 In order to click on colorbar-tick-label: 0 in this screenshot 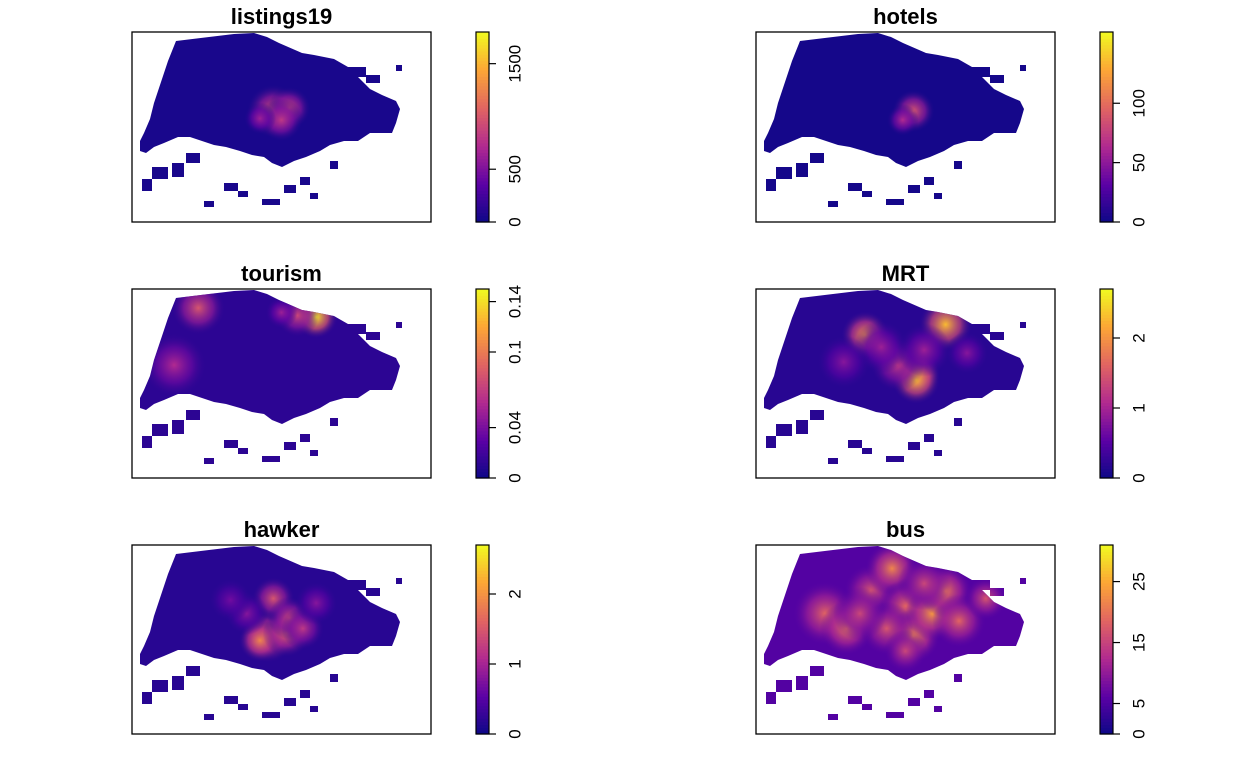, I will do `click(1139, 477)`.